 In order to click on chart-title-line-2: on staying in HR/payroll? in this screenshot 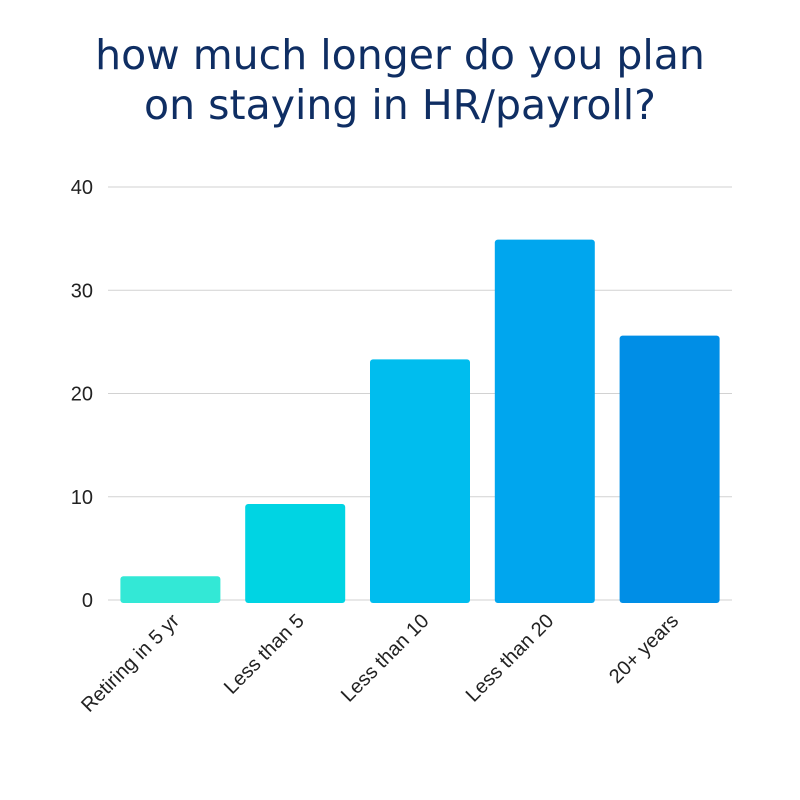, I will do `click(400, 105)`.